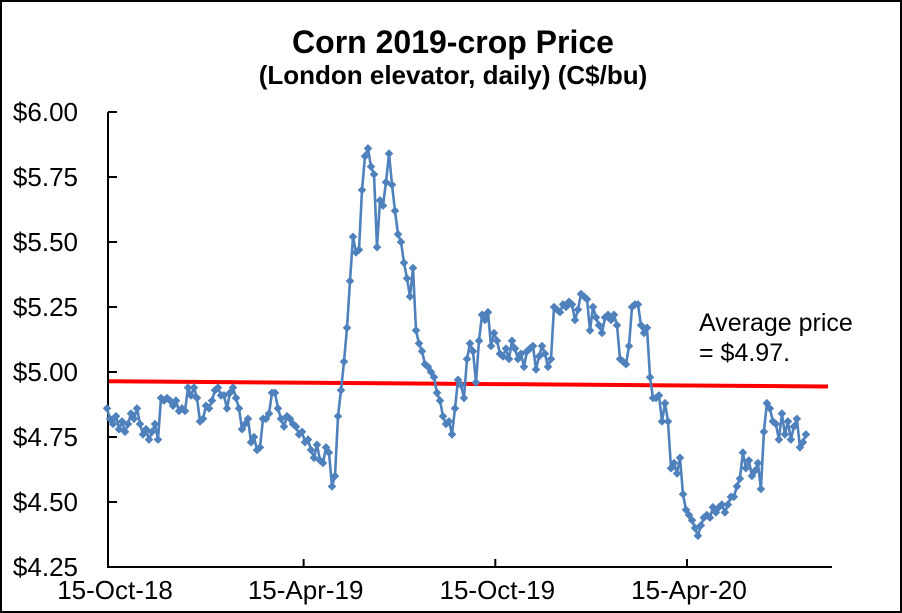 The image size is (902, 613). What do you see at coordinates (45, 502) in the screenshot?
I see `y-axis-label: $4.50` at bounding box center [45, 502].